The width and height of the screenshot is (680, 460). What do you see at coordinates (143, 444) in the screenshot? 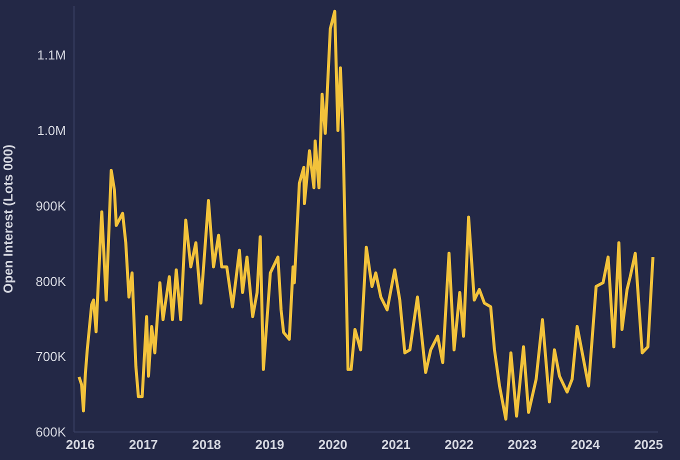
I see `x-tick-label: 2017` at bounding box center [143, 444].